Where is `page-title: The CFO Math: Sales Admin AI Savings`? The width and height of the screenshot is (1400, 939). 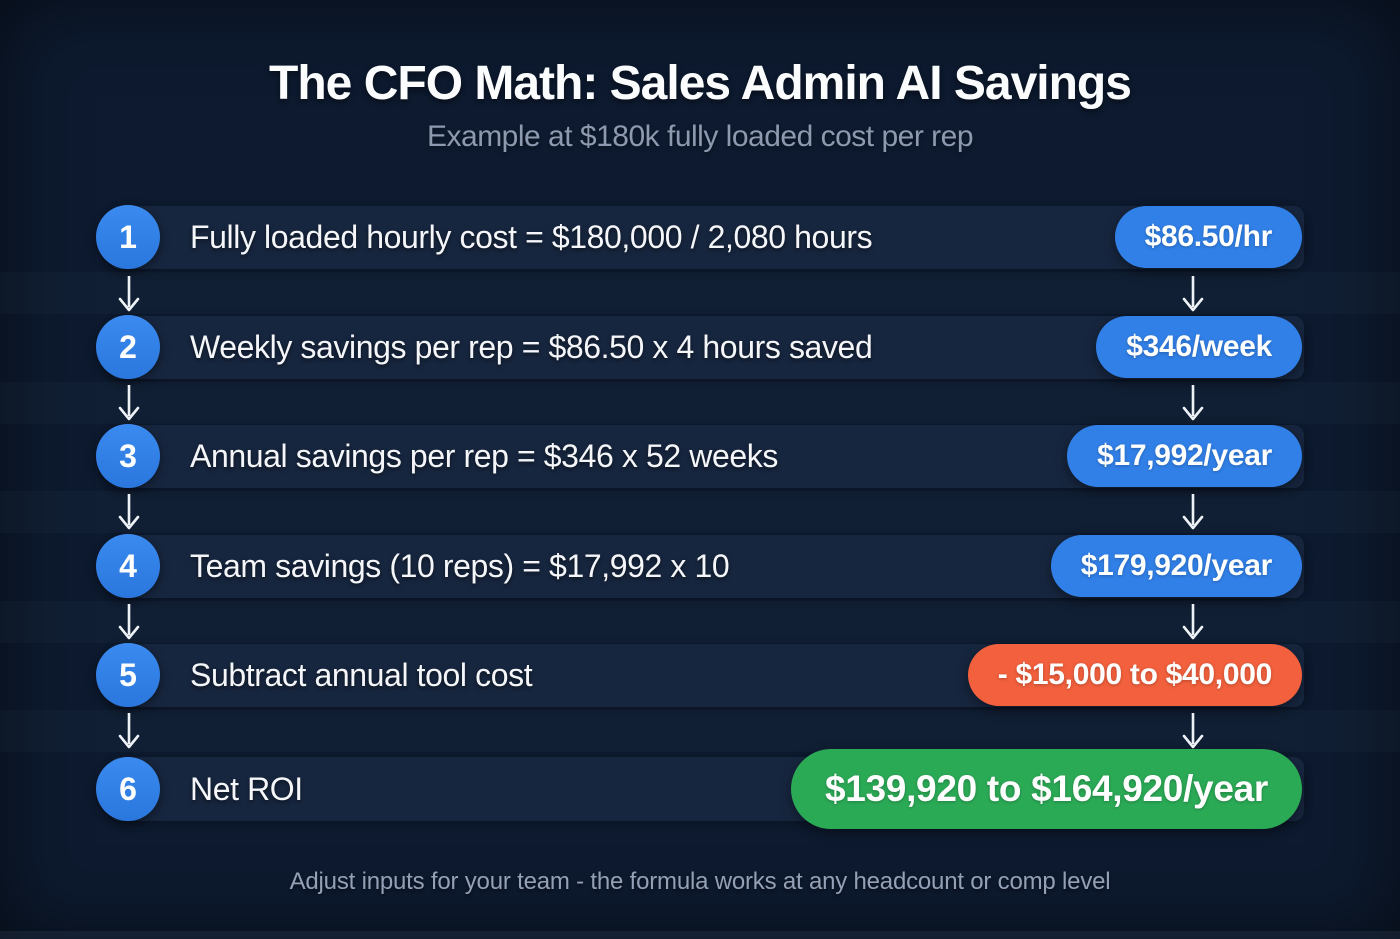
page-title: The CFO Math: Sales Admin AI Savings is located at coordinates (700, 83).